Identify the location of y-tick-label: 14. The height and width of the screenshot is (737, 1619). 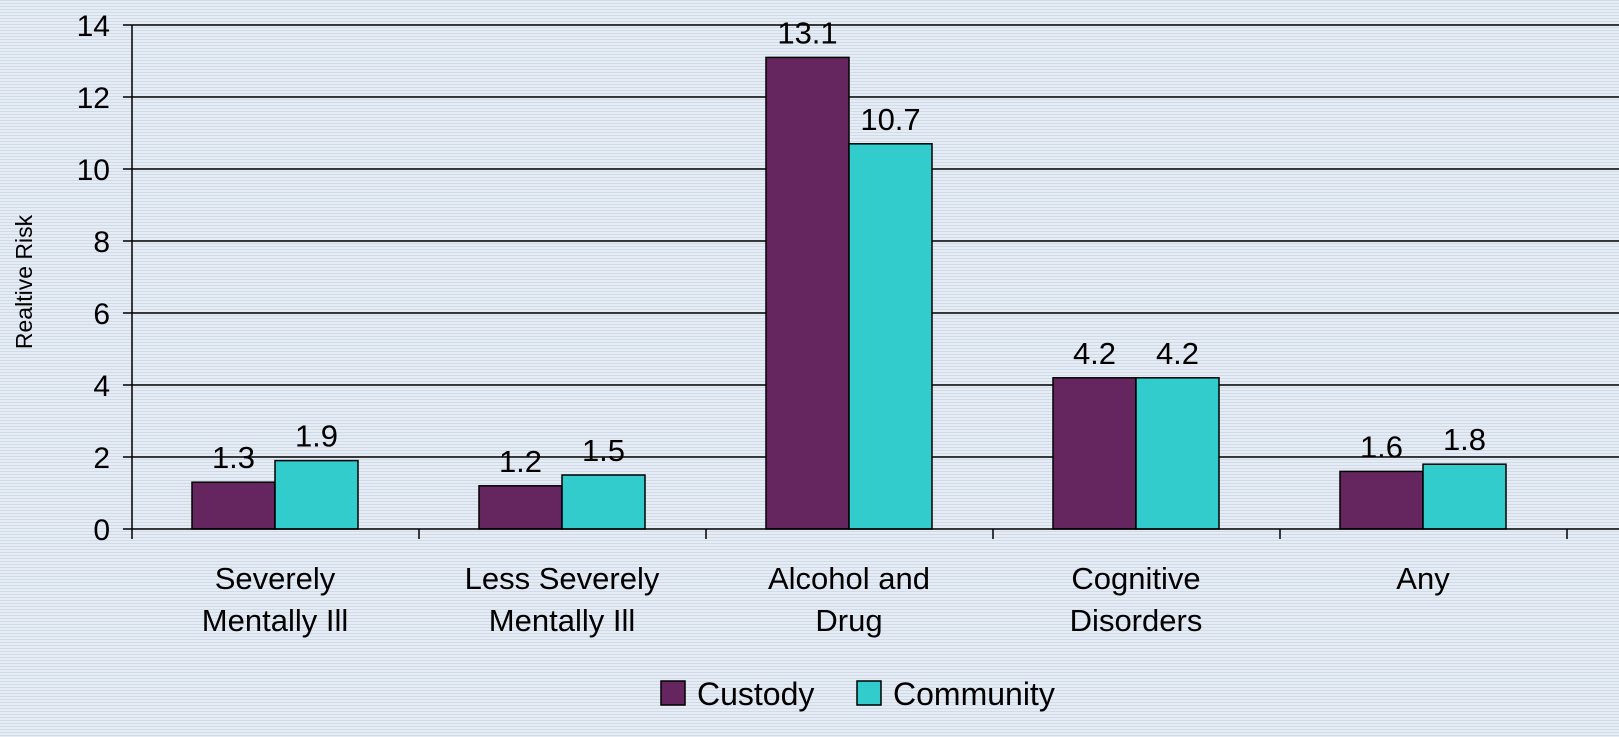
(93, 26).